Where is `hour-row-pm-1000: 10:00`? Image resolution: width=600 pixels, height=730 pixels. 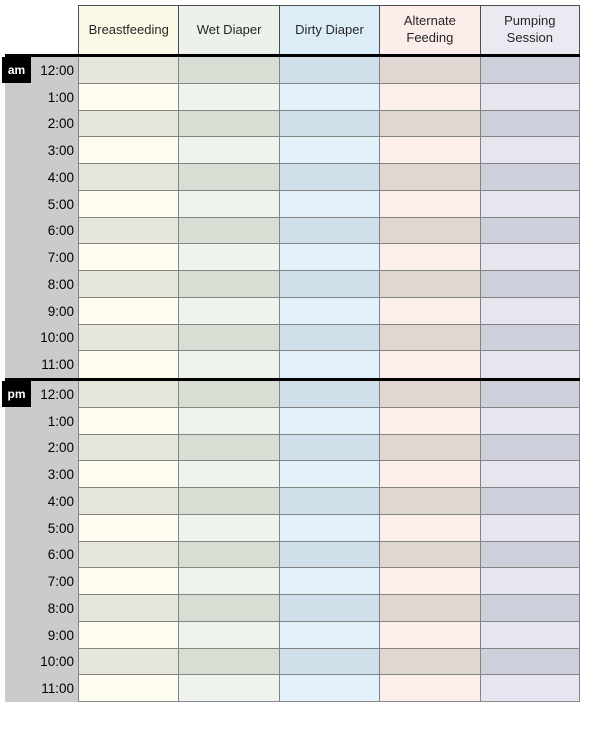 hour-row-pm-1000: 10:00 is located at coordinates (292, 662).